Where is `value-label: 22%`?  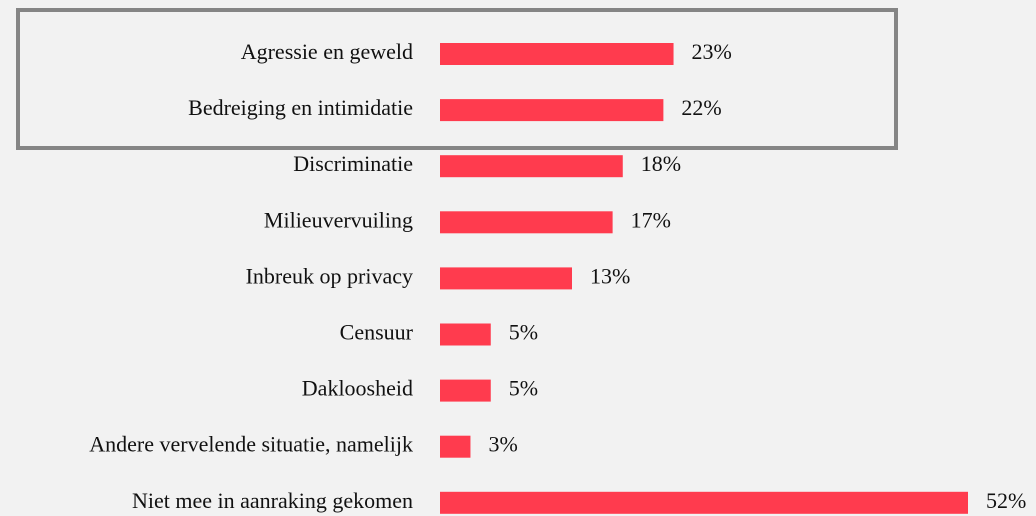 value-label: 22% is located at coordinates (701, 107).